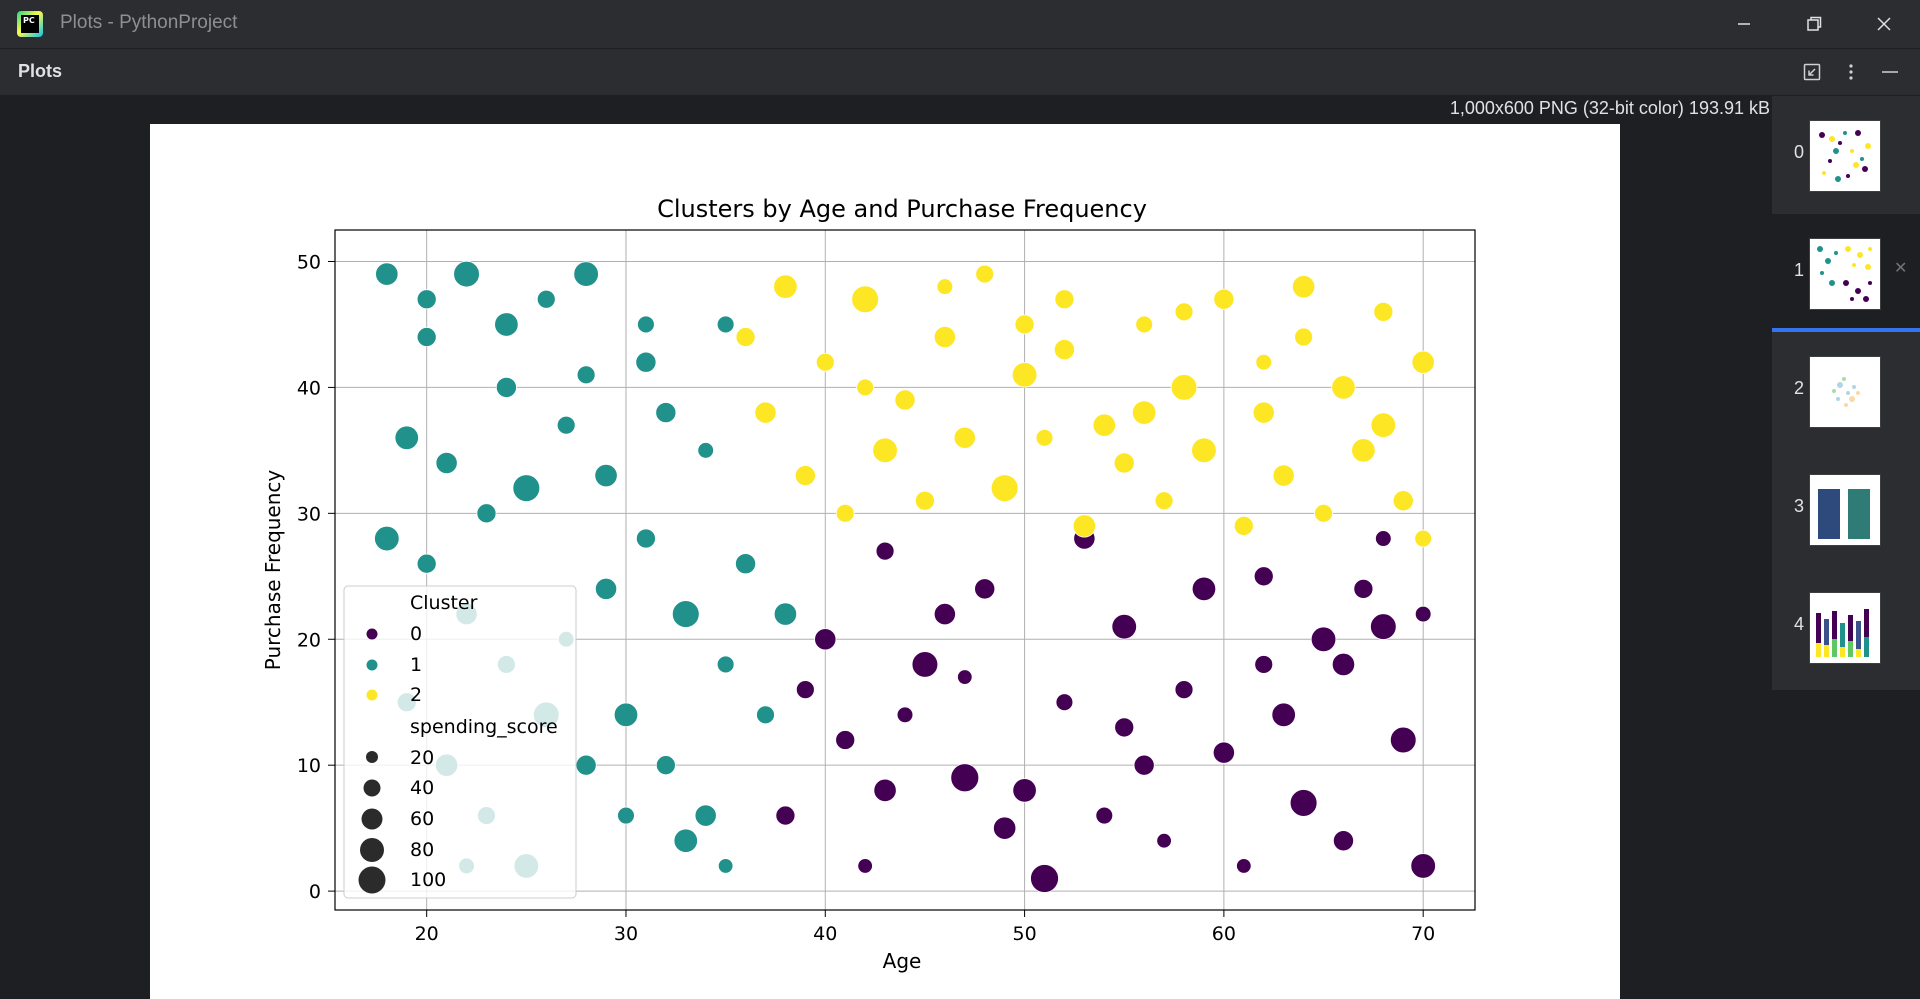  Describe the element at coordinates (309, 766) in the screenshot. I see `y-tick-label: 10` at that location.